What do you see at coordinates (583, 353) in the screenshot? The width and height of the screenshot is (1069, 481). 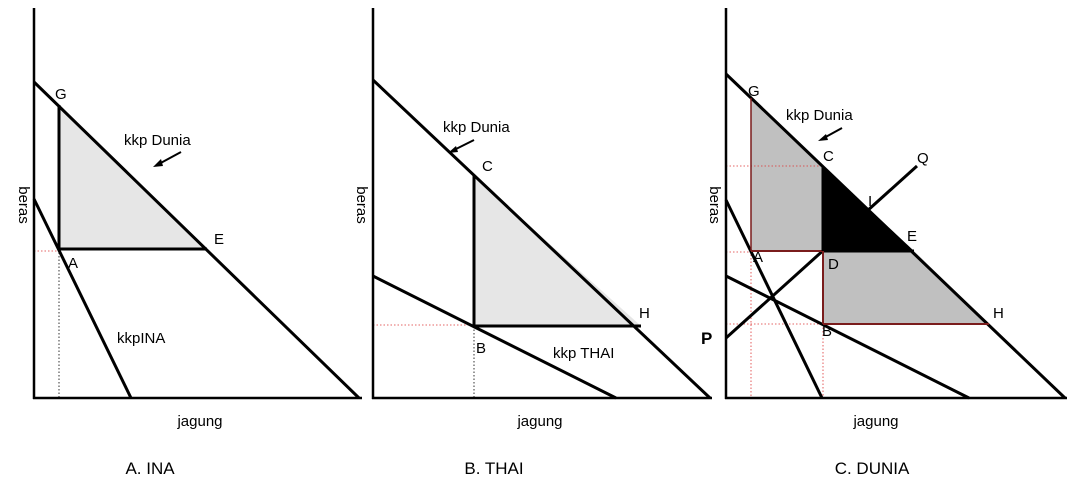 I see `country-ppf-label: kkp THAI` at bounding box center [583, 353].